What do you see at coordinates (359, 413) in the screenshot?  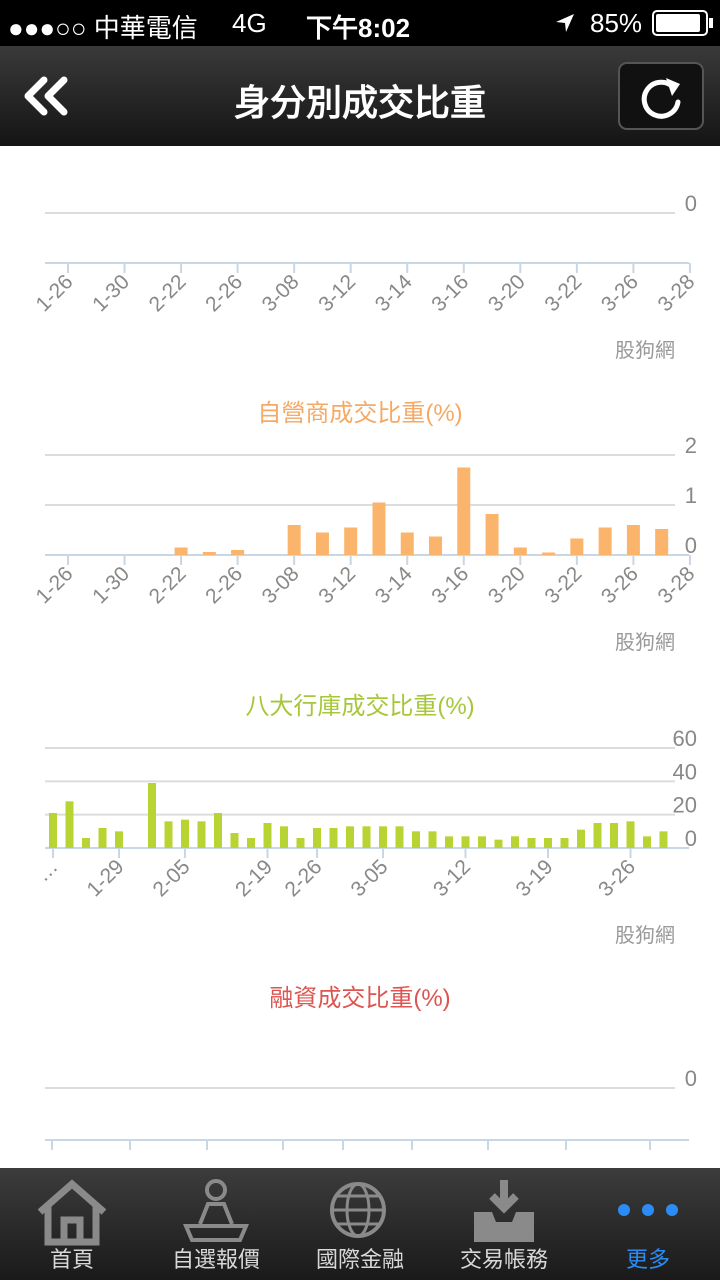 I see `chart-title: 自營商成交比重(%)` at bounding box center [359, 413].